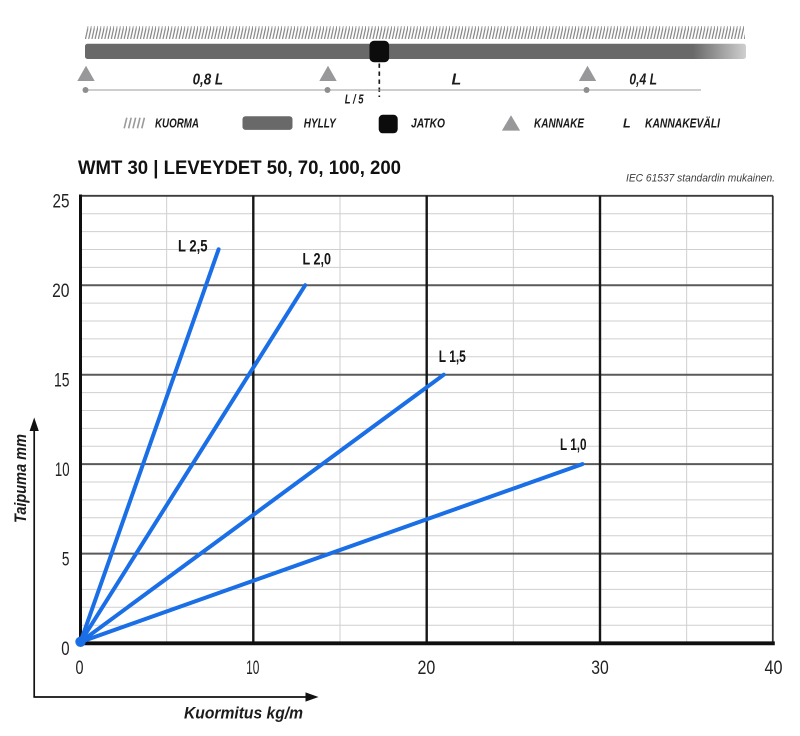 The width and height of the screenshot is (800, 736). What do you see at coordinates (61, 202) in the screenshot?
I see `svg-text: 25` at bounding box center [61, 202].